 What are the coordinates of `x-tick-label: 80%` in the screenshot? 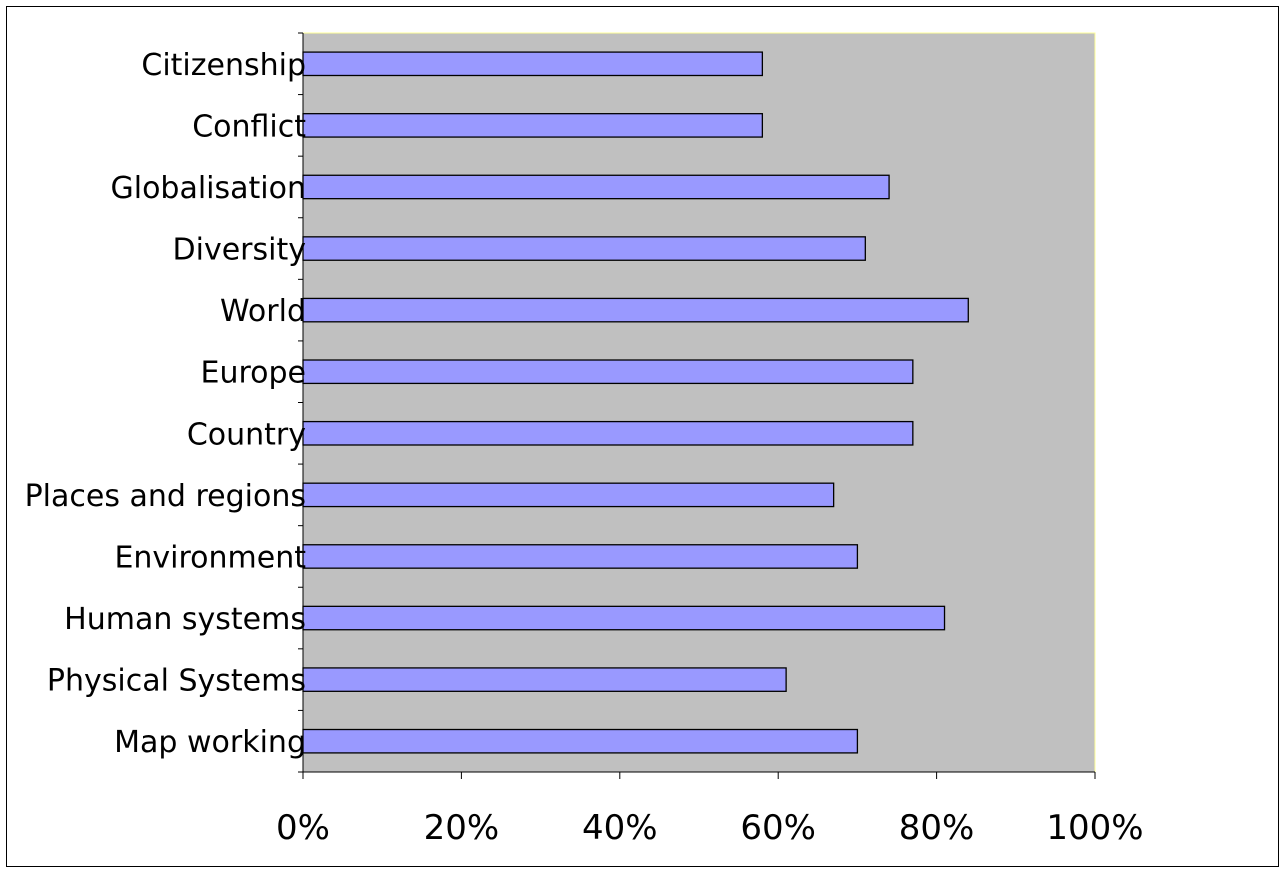 It's located at (937, 828).